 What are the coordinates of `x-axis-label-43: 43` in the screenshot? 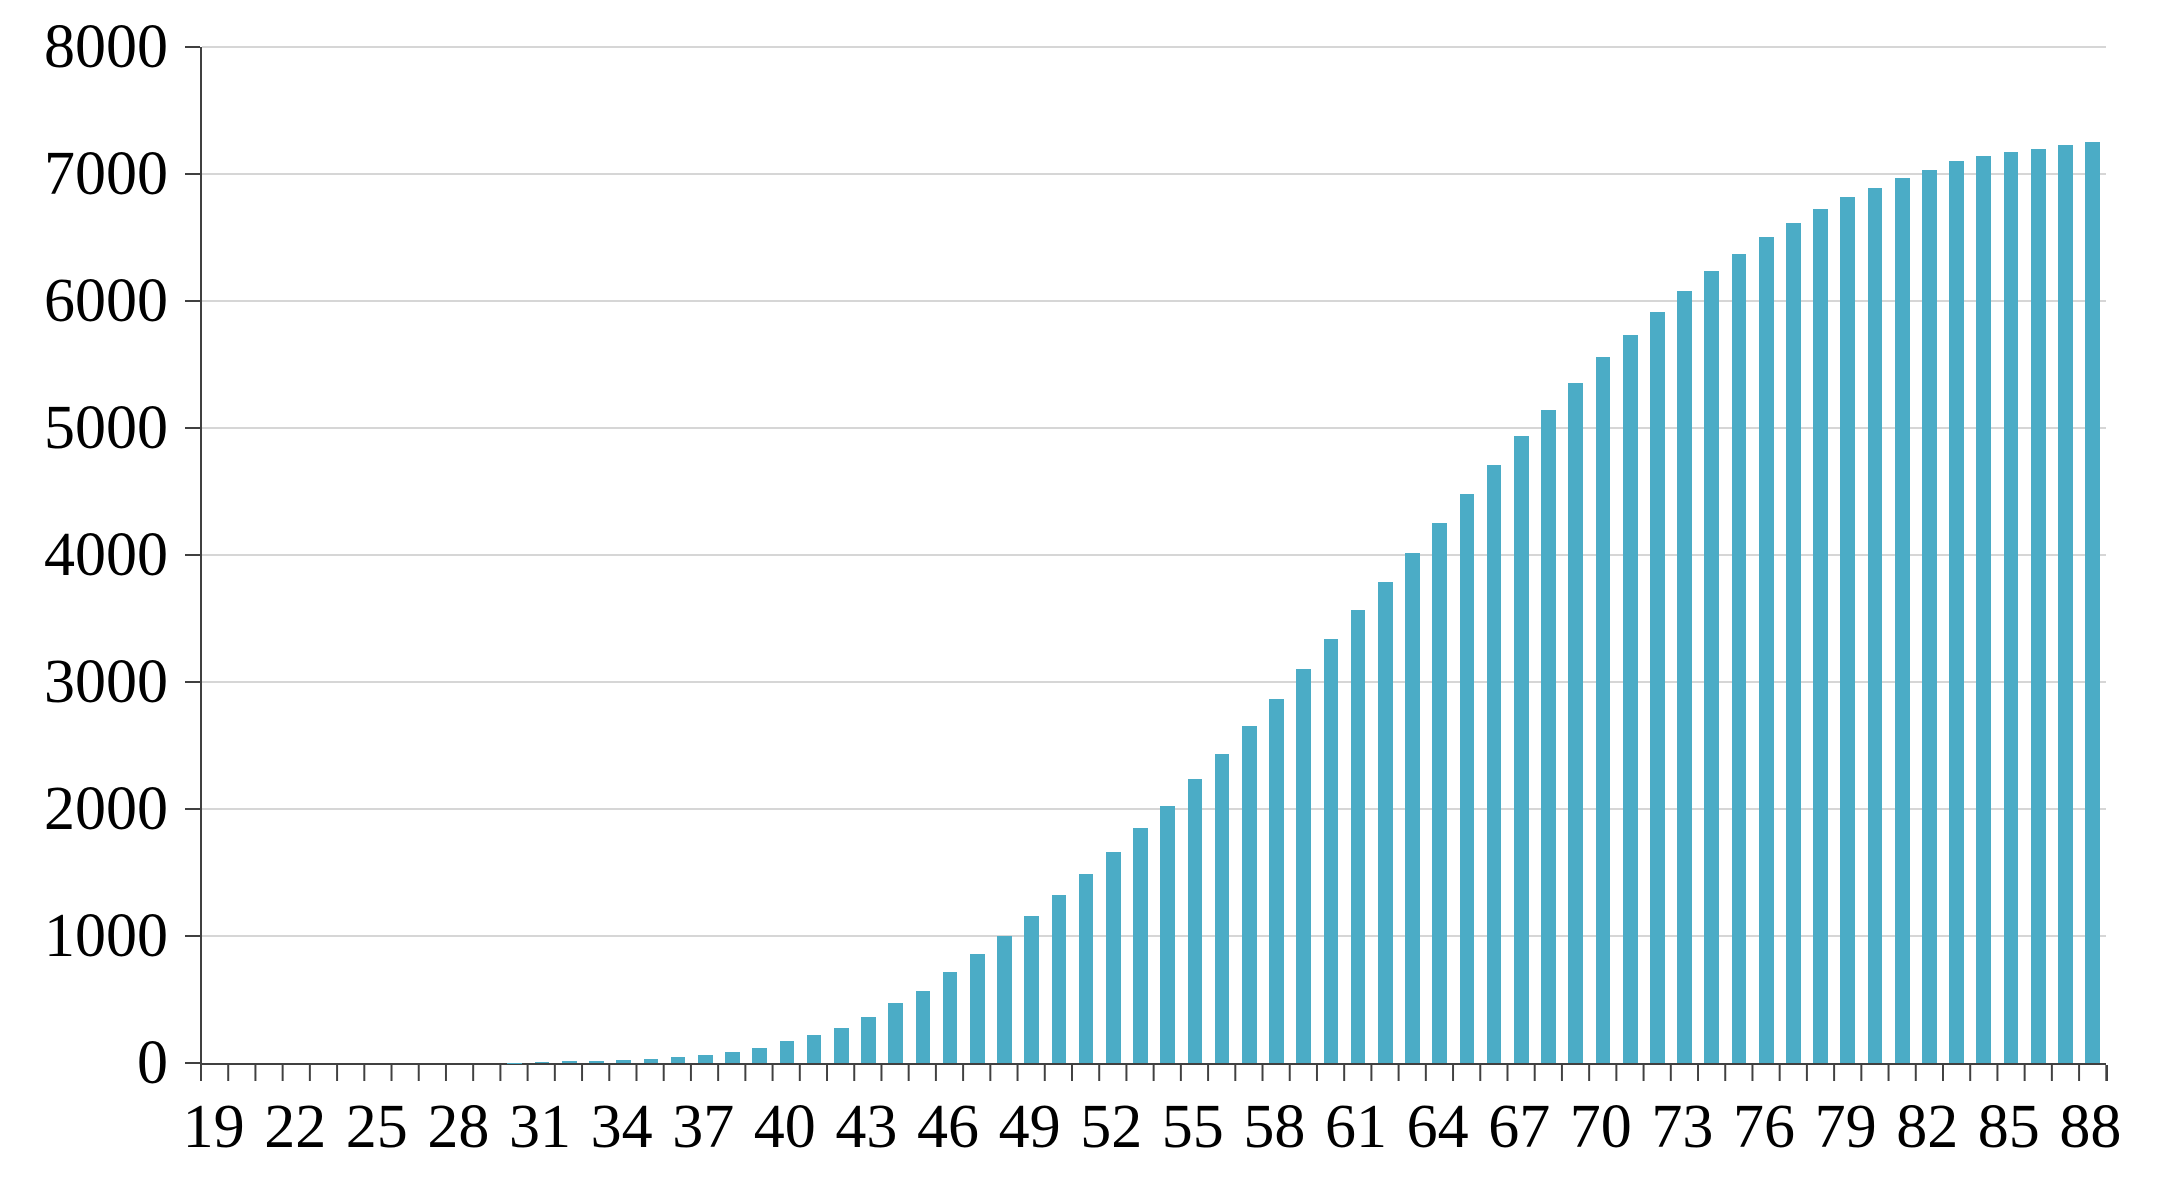 It's located at (866, 1127).